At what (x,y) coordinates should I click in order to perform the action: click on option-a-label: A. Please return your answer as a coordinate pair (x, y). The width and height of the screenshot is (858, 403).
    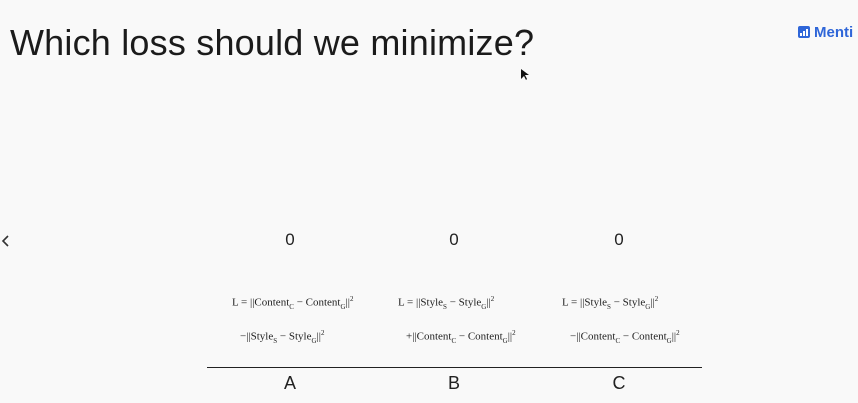
    Looking at the image, I should click on (289, 383).